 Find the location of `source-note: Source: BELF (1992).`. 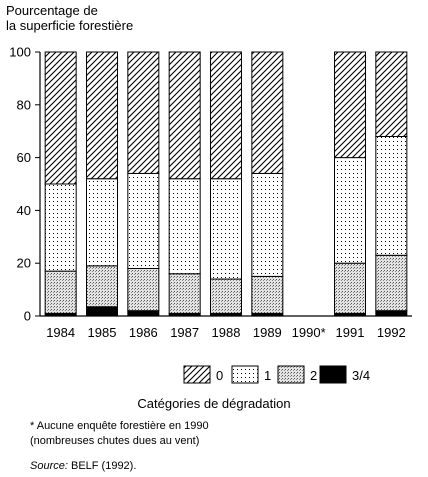

source-note: Source: BELF (1992). is located at coordinates (83, 466).